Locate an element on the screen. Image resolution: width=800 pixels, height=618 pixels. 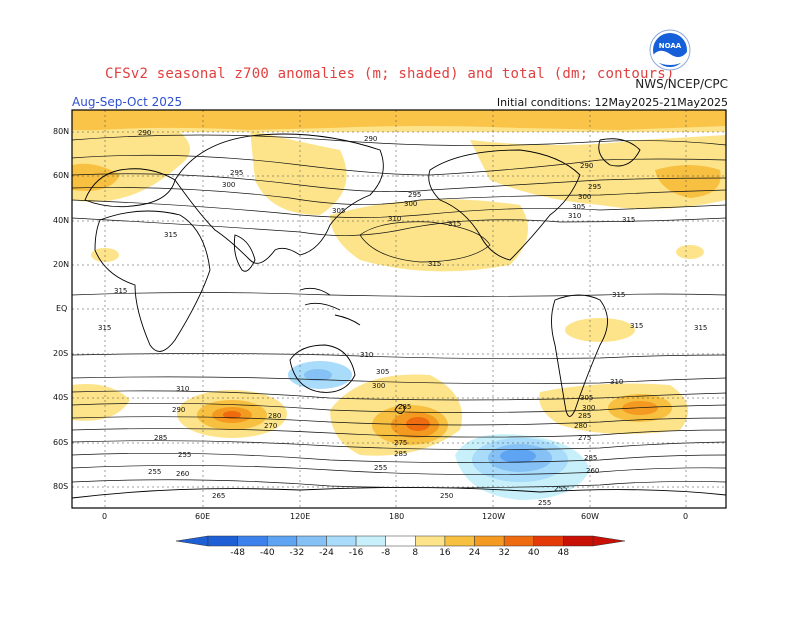
lon-label-120w: 120W is located at coordinates (494, 516).